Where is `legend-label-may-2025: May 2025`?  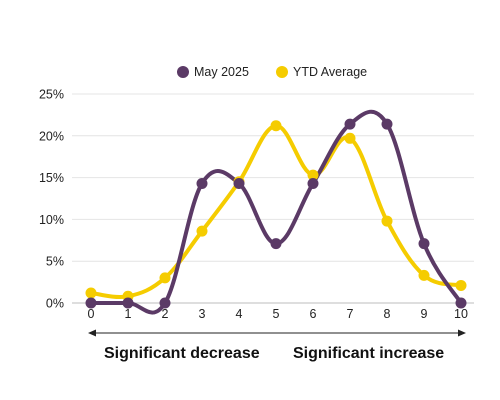
legend-label-may-2025: May 2025 is located at coordinates (221, 72).